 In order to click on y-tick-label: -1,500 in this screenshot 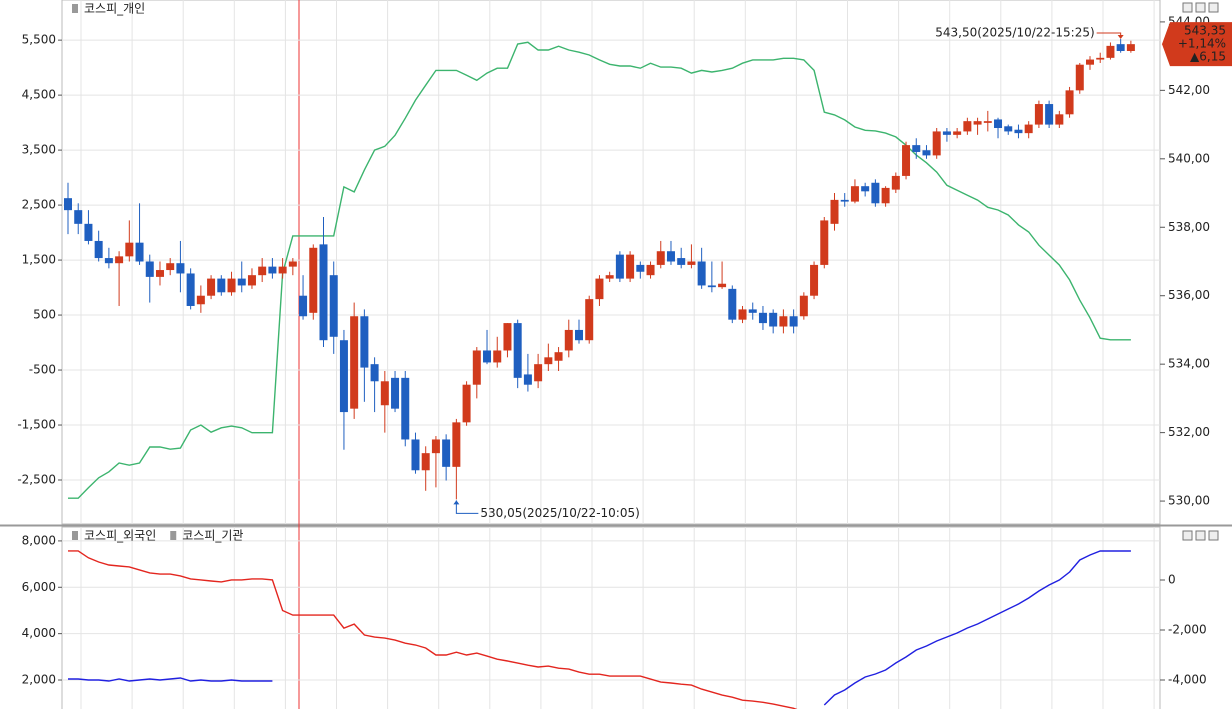, I will do `click(36, 425)`.